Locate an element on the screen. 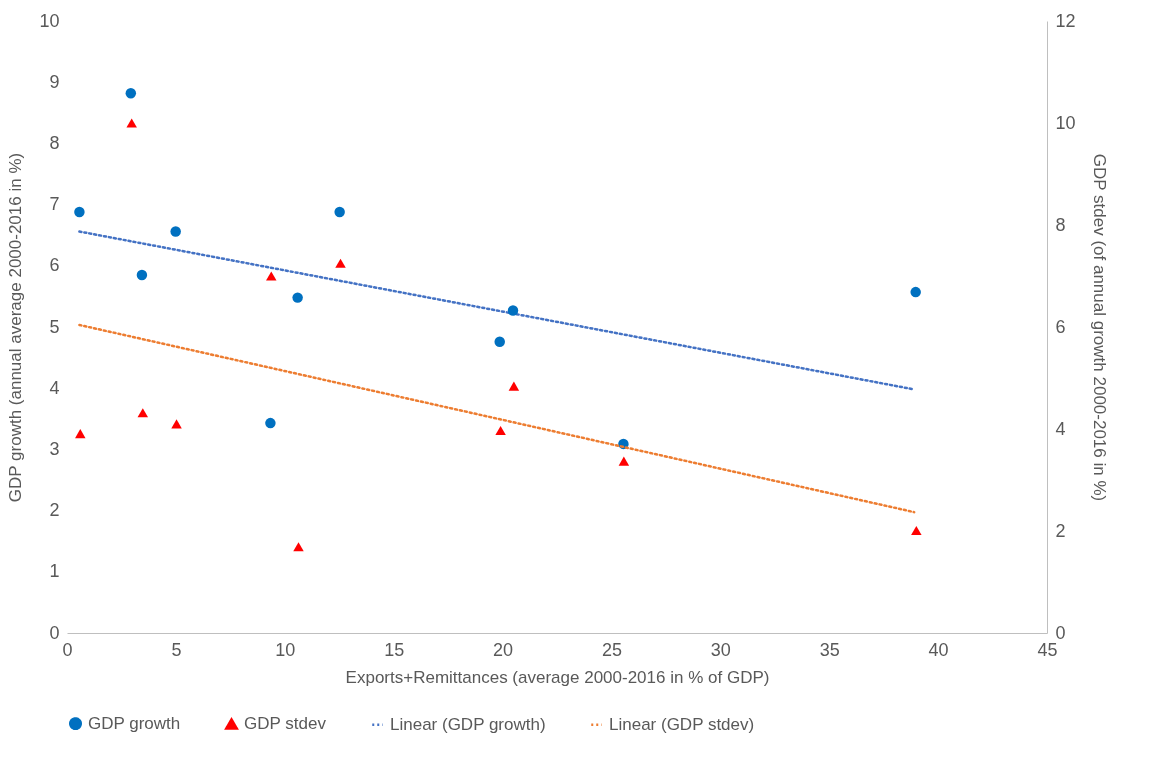  y-tick-label: 10 is located at coordinates (49, 20).